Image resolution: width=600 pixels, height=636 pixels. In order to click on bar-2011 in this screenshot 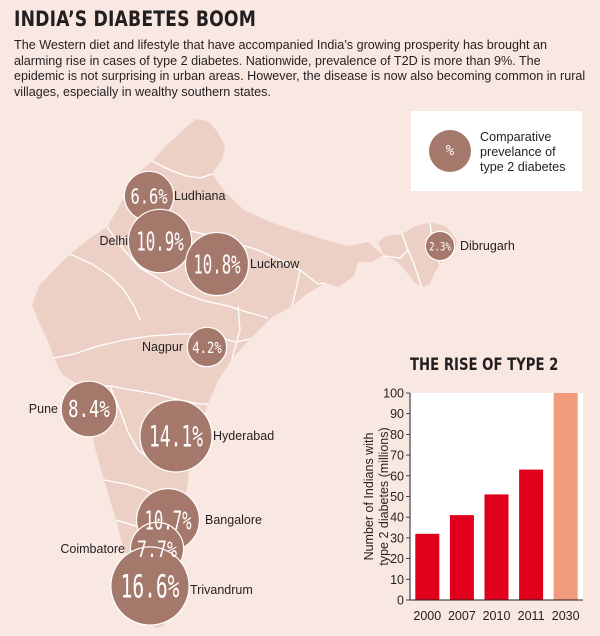, I will do `click(531, 534)`.